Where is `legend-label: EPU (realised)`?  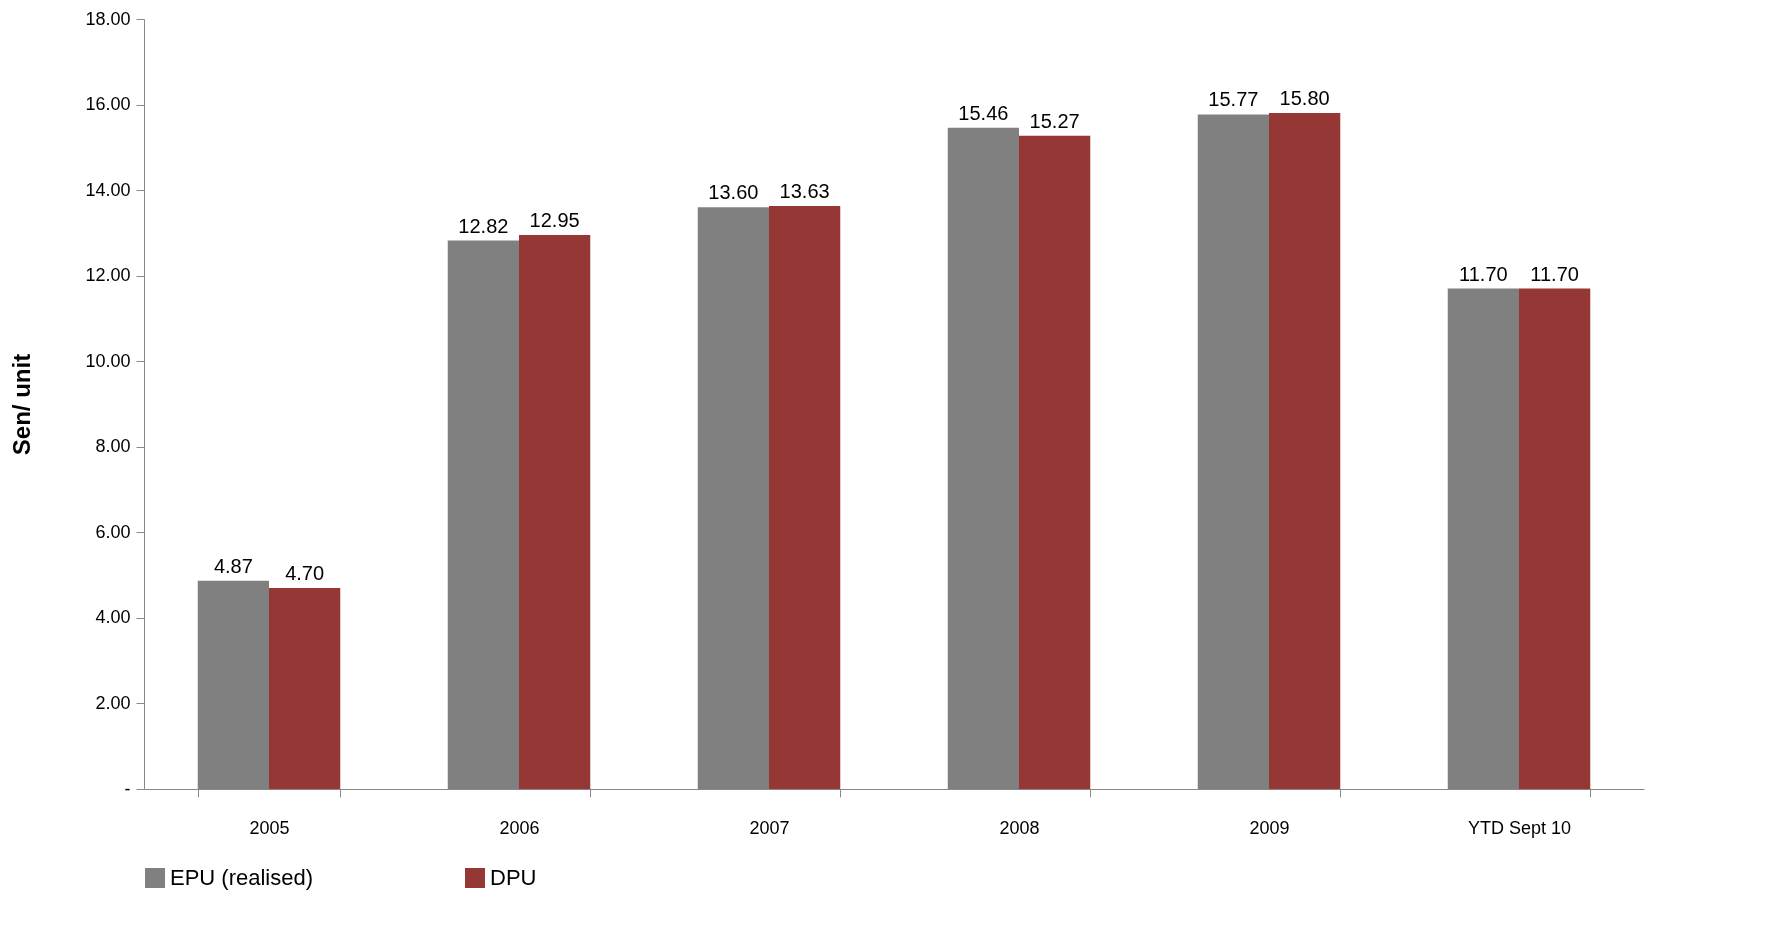 legend-label: EPU (realised) is located at coordinates (242, 877).